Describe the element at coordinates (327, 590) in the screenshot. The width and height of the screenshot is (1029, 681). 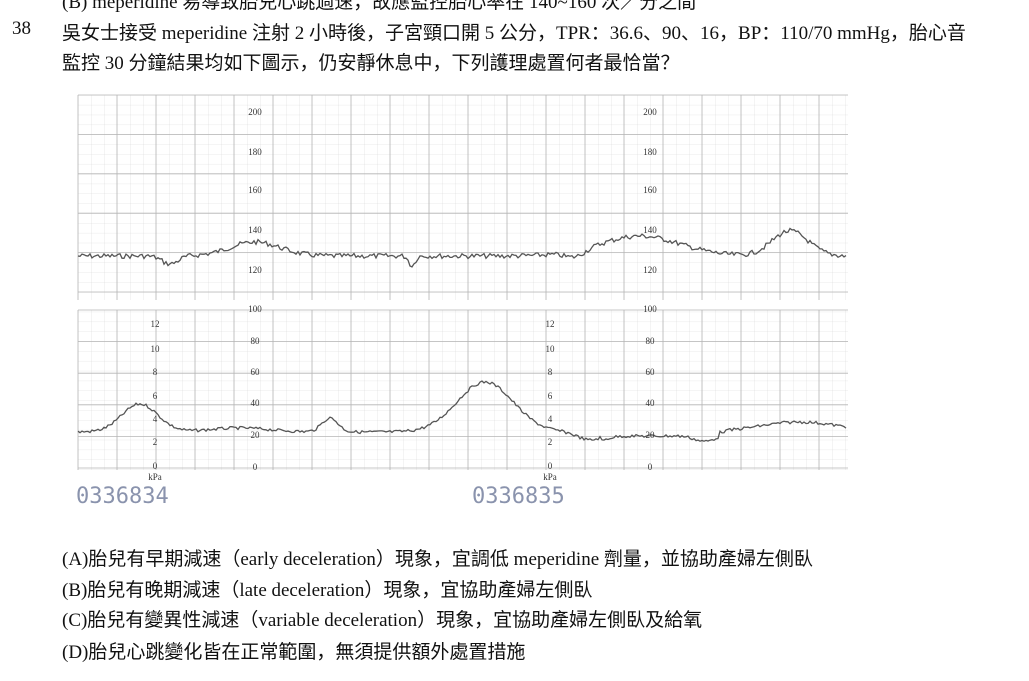
I see `option: (B)胎兒有晚期減速（late deceleration）現象，宜協助產婦左側臥` at that location.